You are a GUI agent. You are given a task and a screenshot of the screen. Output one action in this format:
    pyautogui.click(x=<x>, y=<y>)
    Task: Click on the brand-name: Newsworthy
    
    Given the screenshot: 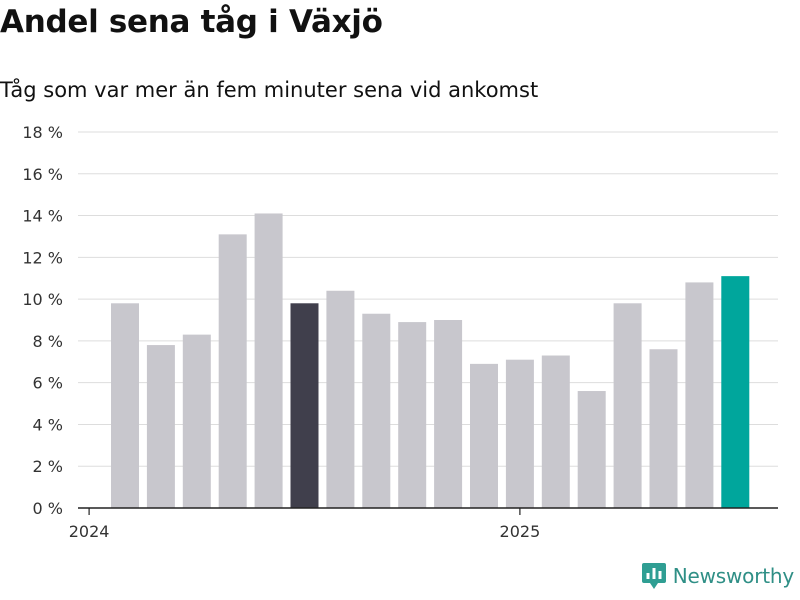 What is the action you would take?
    pyautogui.click(x=733, y=576)
    